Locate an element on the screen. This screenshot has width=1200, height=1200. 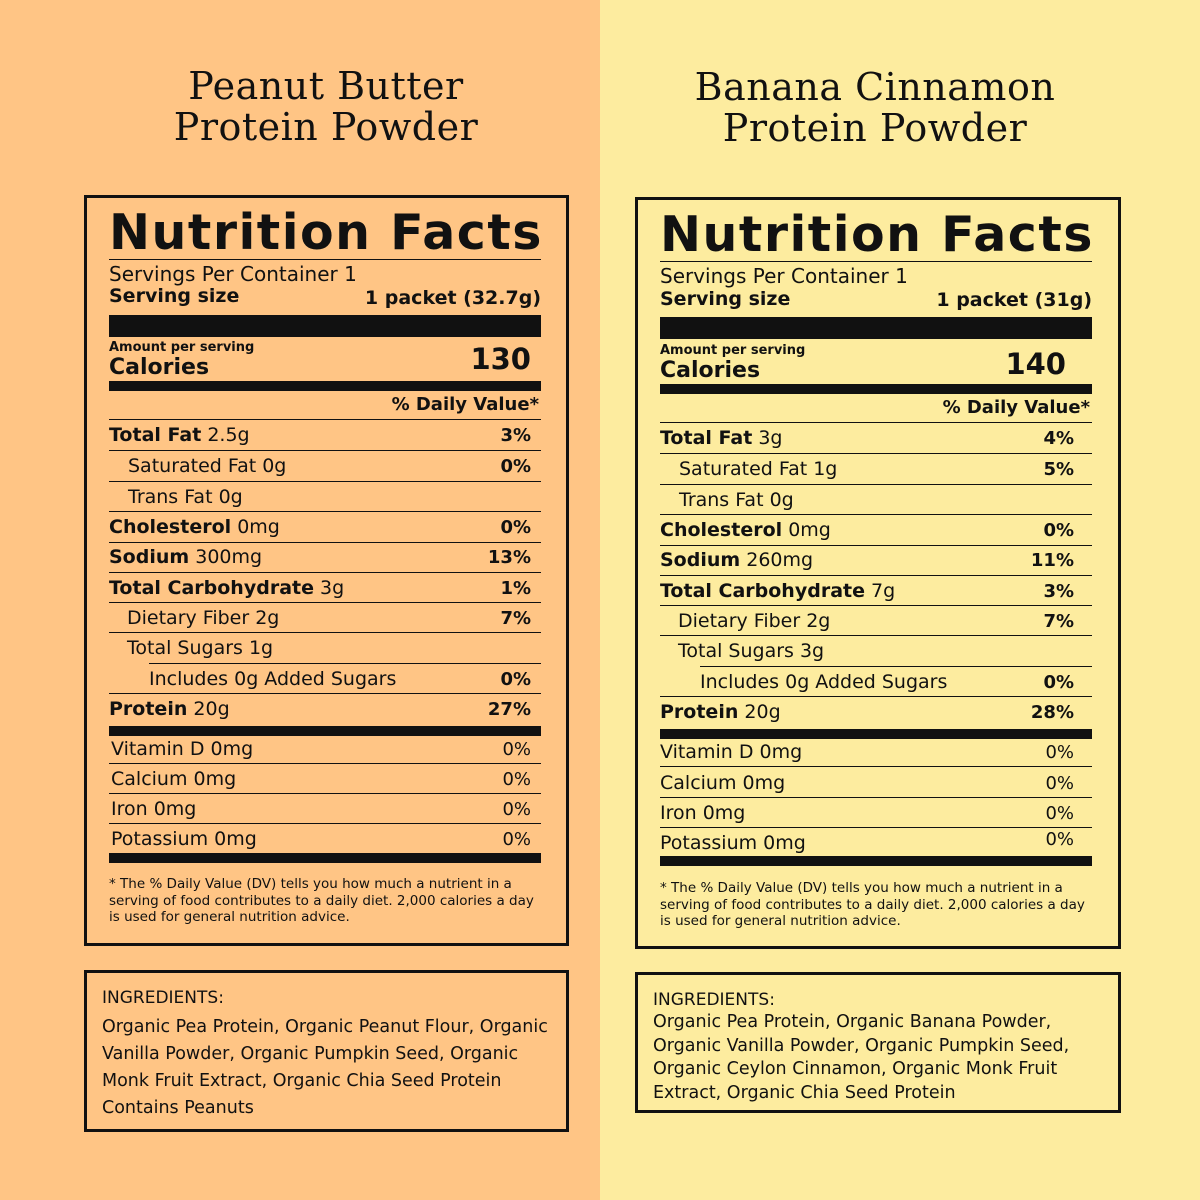
vitamin-row: Iron 0mg is located at coordinates (154, 809).